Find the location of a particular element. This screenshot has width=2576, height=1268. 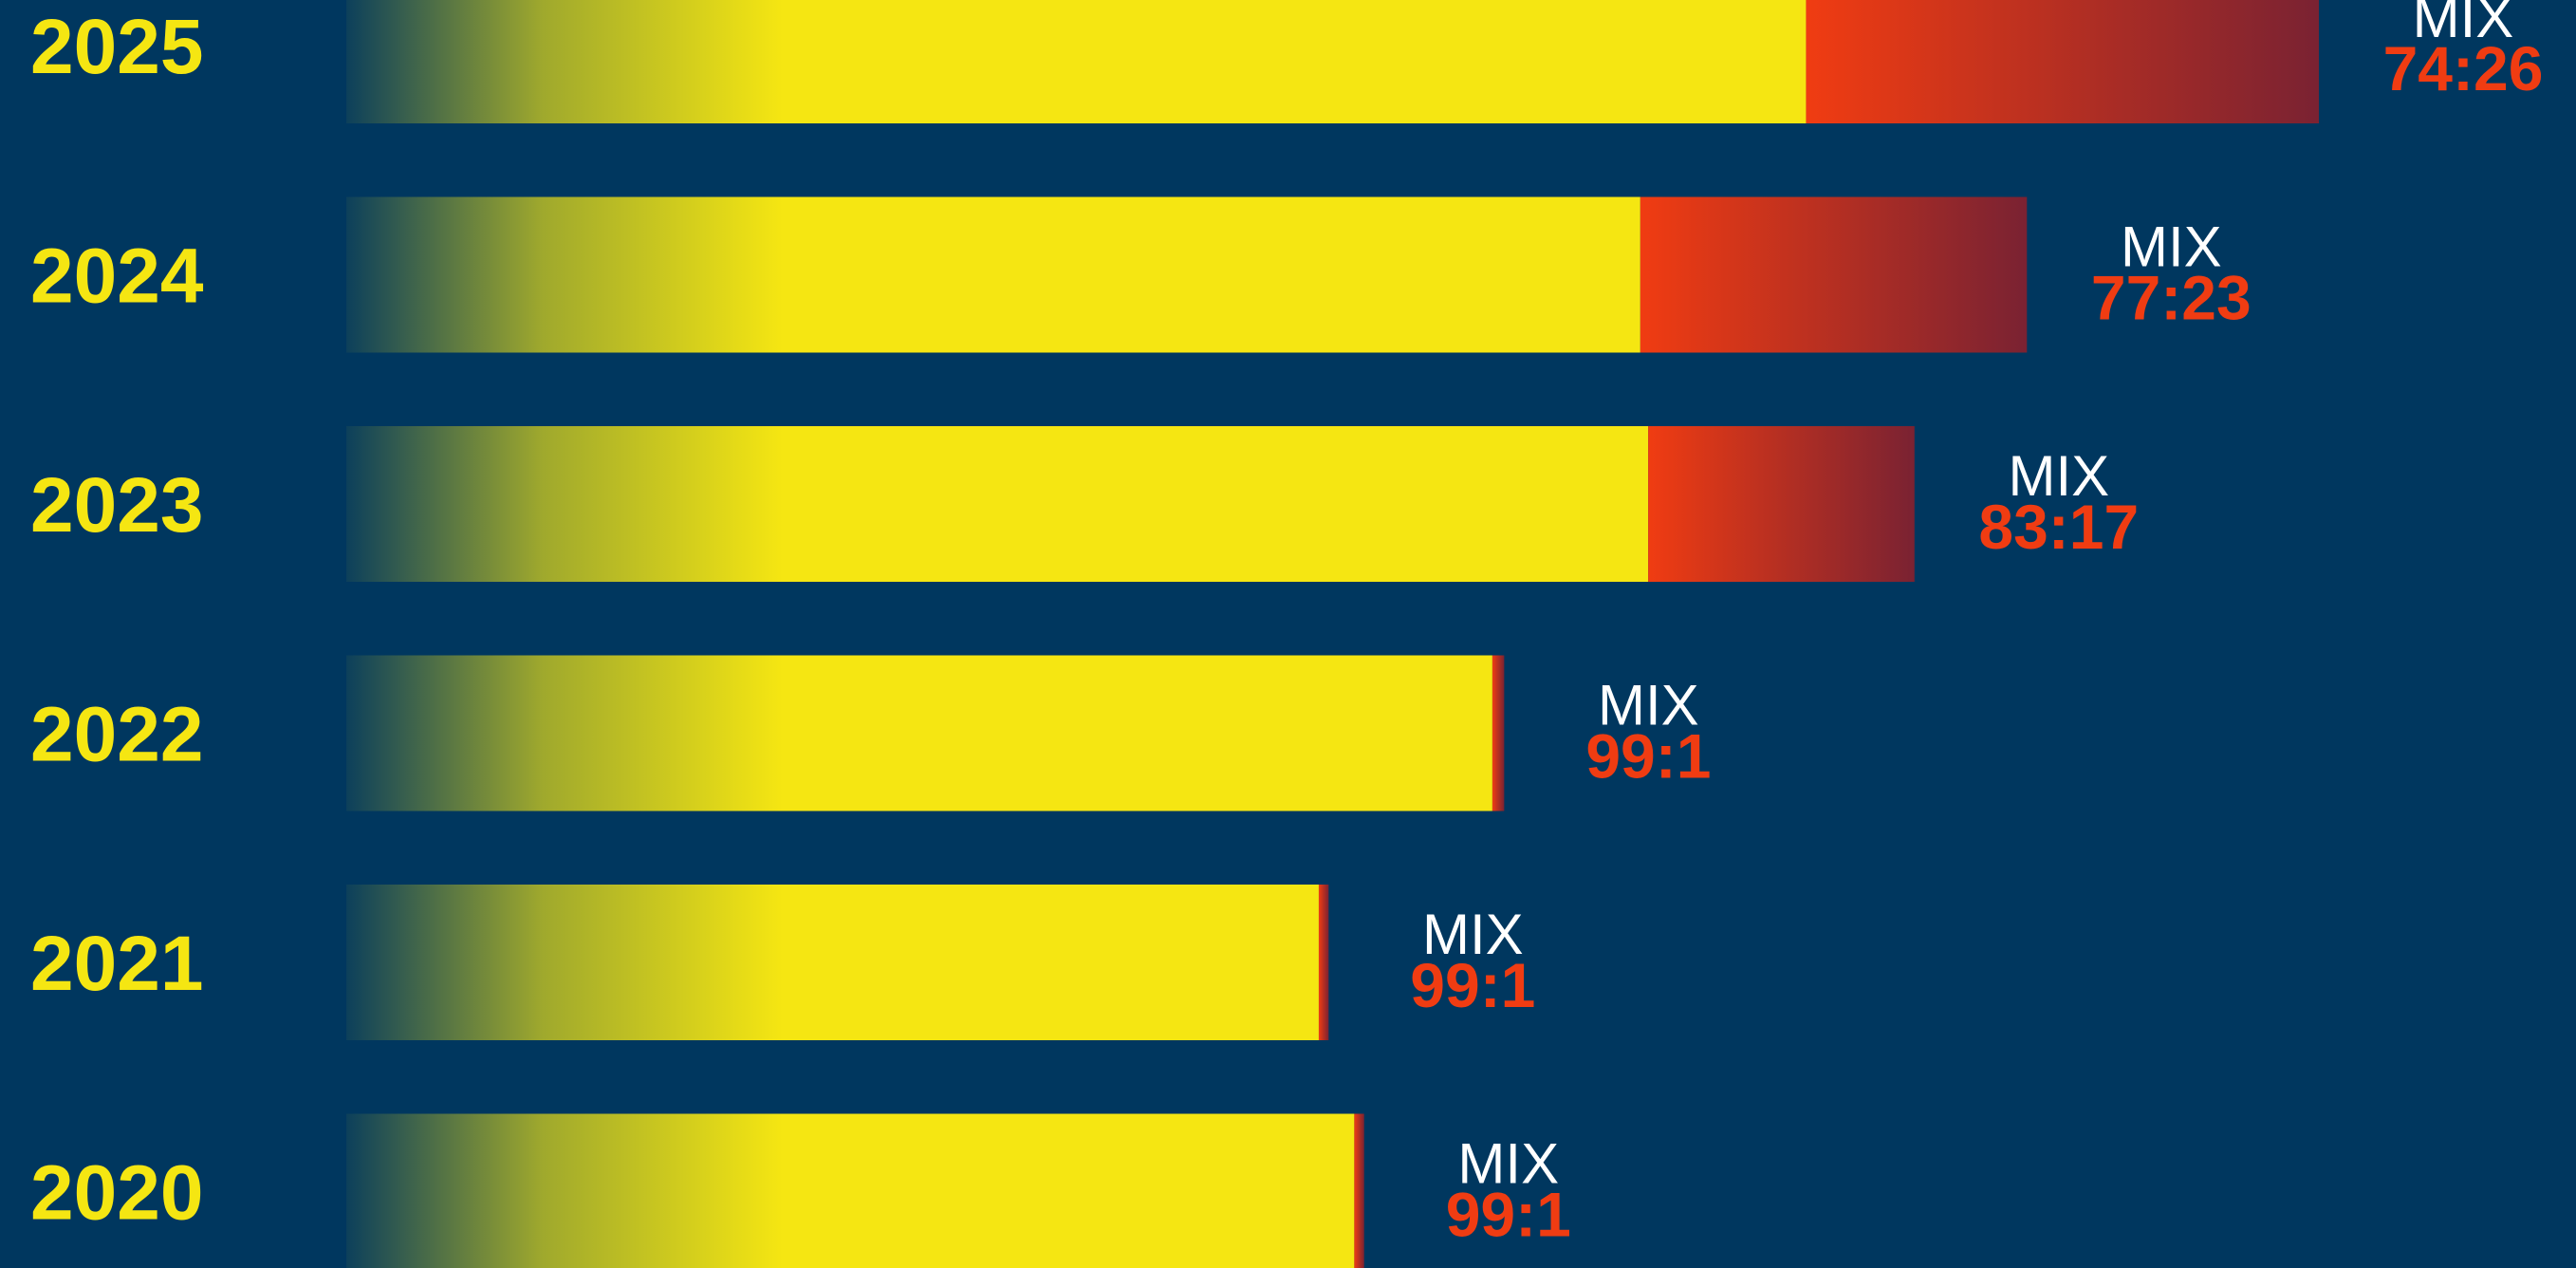

year-label-2021: 2021 is located at coordinates (116, 964).